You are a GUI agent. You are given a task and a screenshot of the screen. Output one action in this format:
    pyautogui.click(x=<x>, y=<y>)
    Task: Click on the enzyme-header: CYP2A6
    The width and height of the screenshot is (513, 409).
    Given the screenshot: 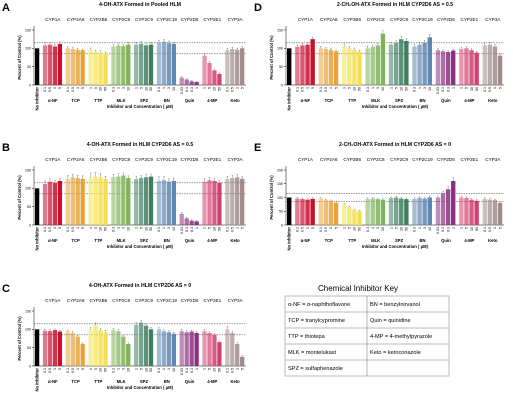 What is the action you would take?
    pyautogui.click(x=76, y=300)
    